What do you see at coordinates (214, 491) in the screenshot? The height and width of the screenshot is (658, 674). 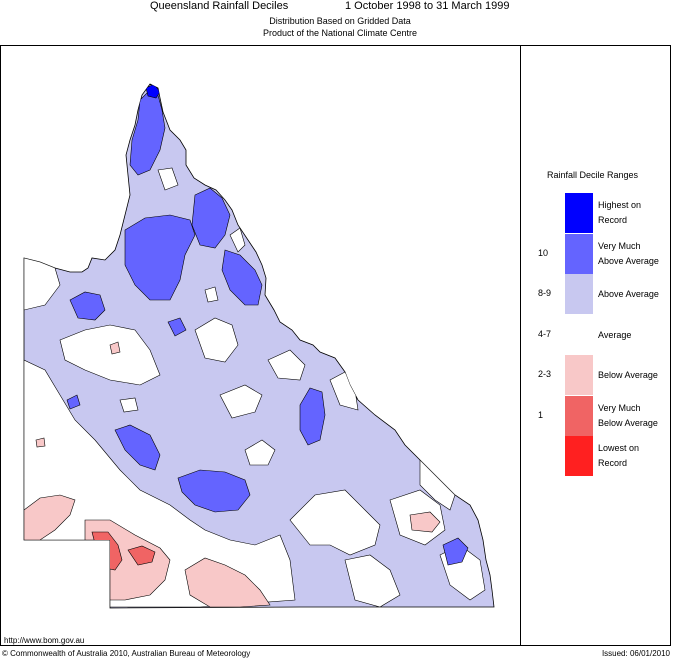 I see `very-much-above-region-south-central` at bounding box center [214, 491].